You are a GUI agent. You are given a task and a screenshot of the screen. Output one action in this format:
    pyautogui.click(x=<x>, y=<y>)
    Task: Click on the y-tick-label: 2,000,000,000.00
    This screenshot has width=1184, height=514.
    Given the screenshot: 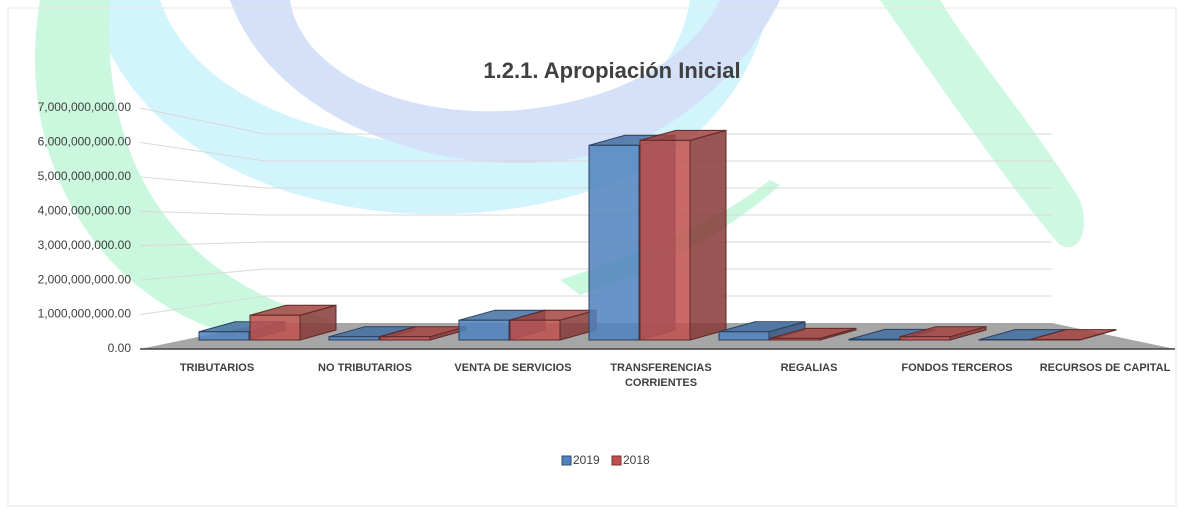 What is the action you would take?
    pyautogui.click(x=85, y=279)
    